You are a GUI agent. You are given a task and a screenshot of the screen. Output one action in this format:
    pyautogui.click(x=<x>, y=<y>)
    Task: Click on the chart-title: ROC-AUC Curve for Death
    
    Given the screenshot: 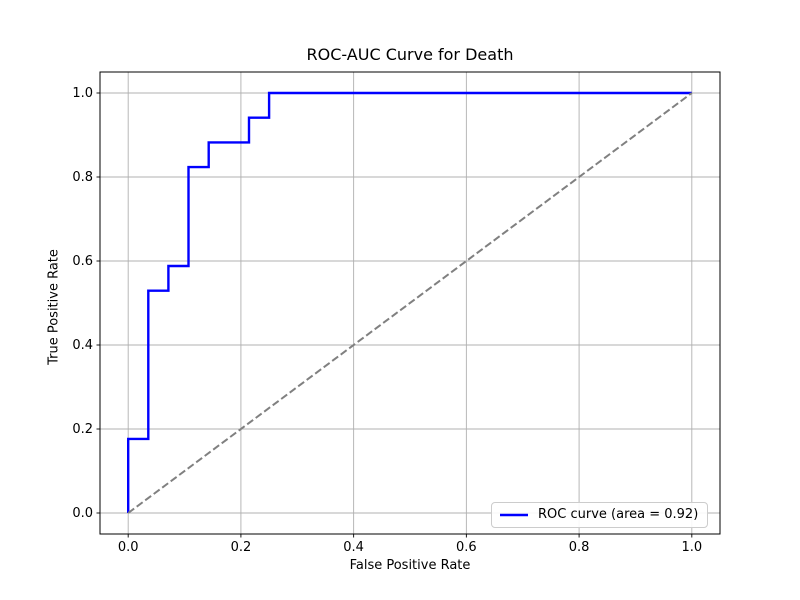 What is the action you would take?
    pyautogui.click(x=410, y=54)
    